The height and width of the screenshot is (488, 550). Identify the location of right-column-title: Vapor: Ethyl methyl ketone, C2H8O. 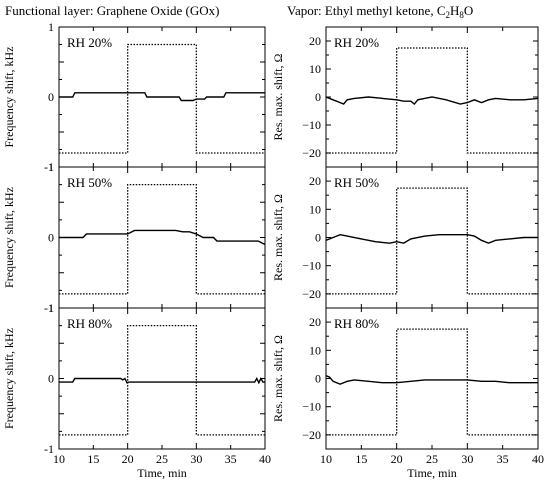
(380, 11).